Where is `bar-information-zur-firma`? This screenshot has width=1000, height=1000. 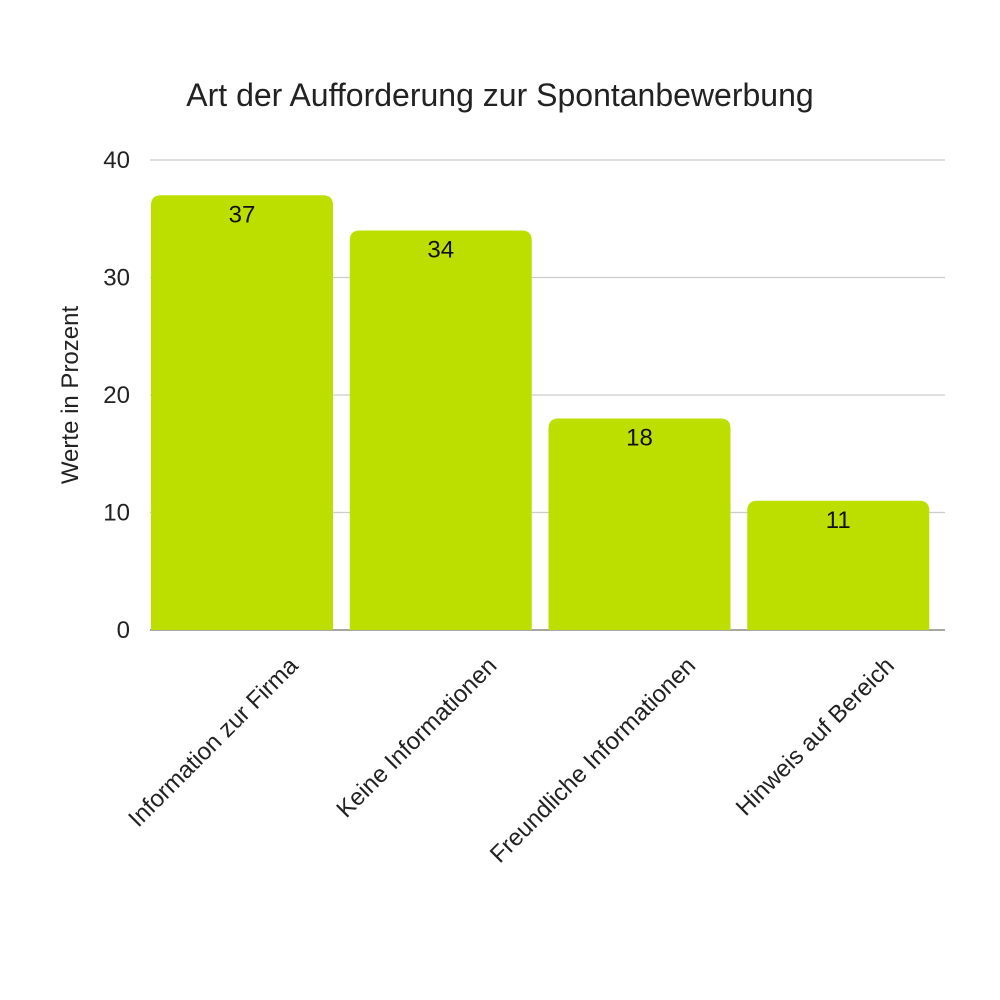
bar-information-zur-firma is located at coordinates (242, 412).